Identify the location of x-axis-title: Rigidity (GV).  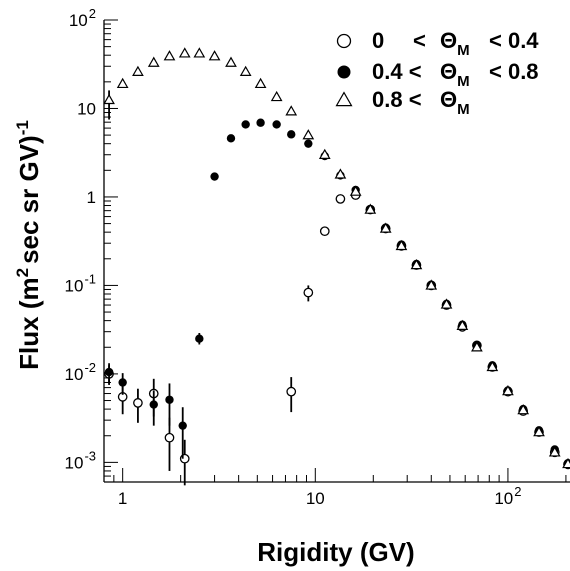
(335, 552).